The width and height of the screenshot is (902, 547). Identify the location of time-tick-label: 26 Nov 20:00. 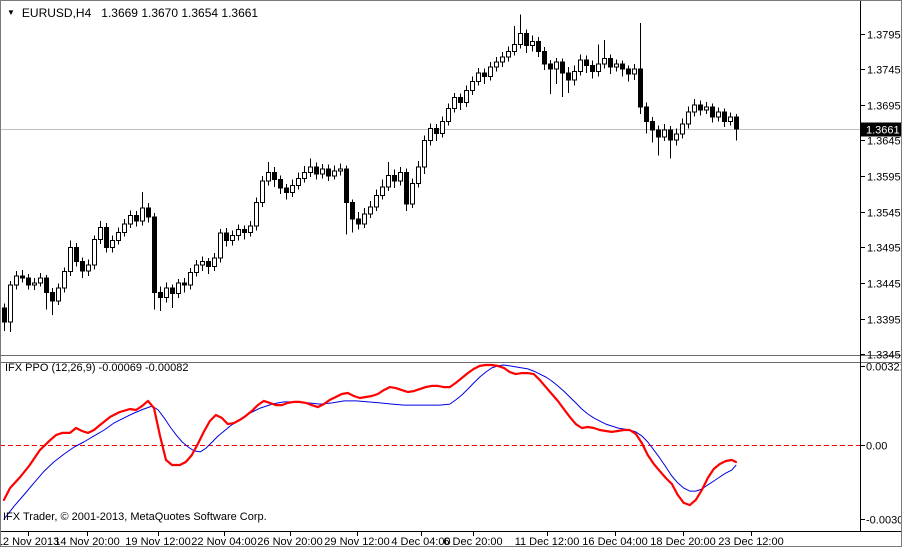
(289, 541).